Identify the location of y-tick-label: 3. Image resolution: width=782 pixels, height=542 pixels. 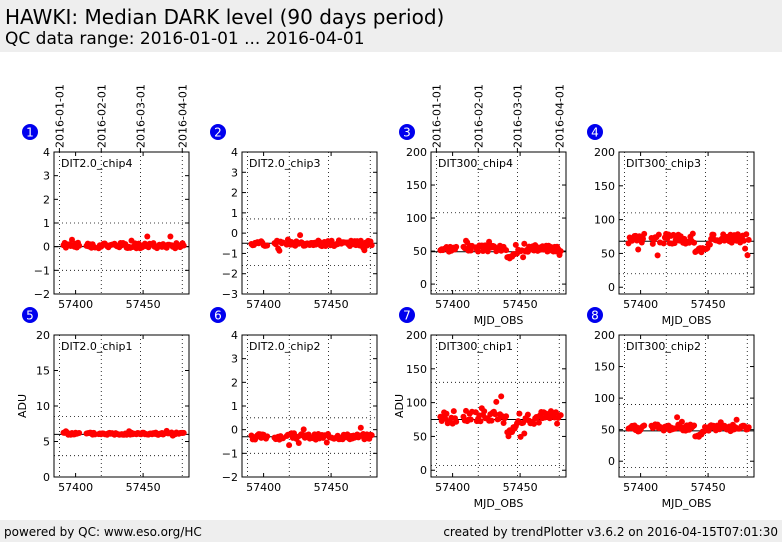
(234, 172).